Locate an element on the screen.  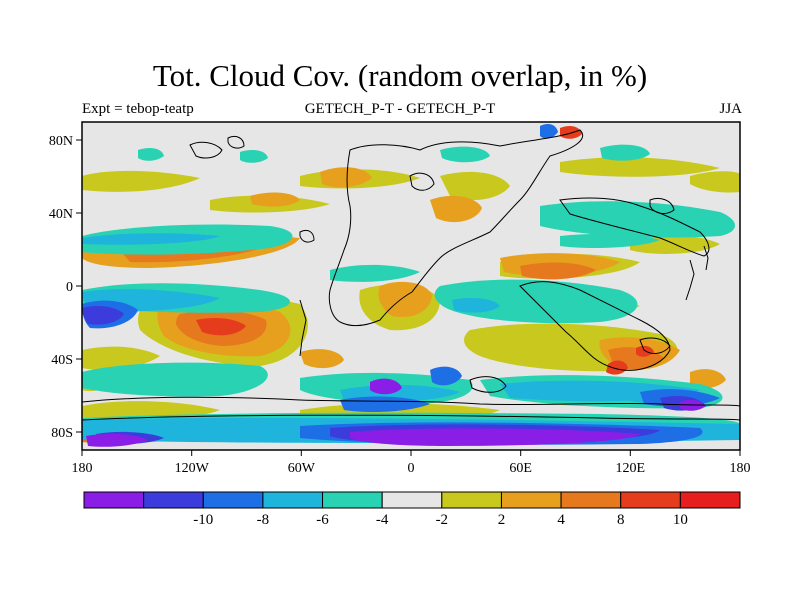
anomaly-purple-patches is located at coordinates (396, 412).